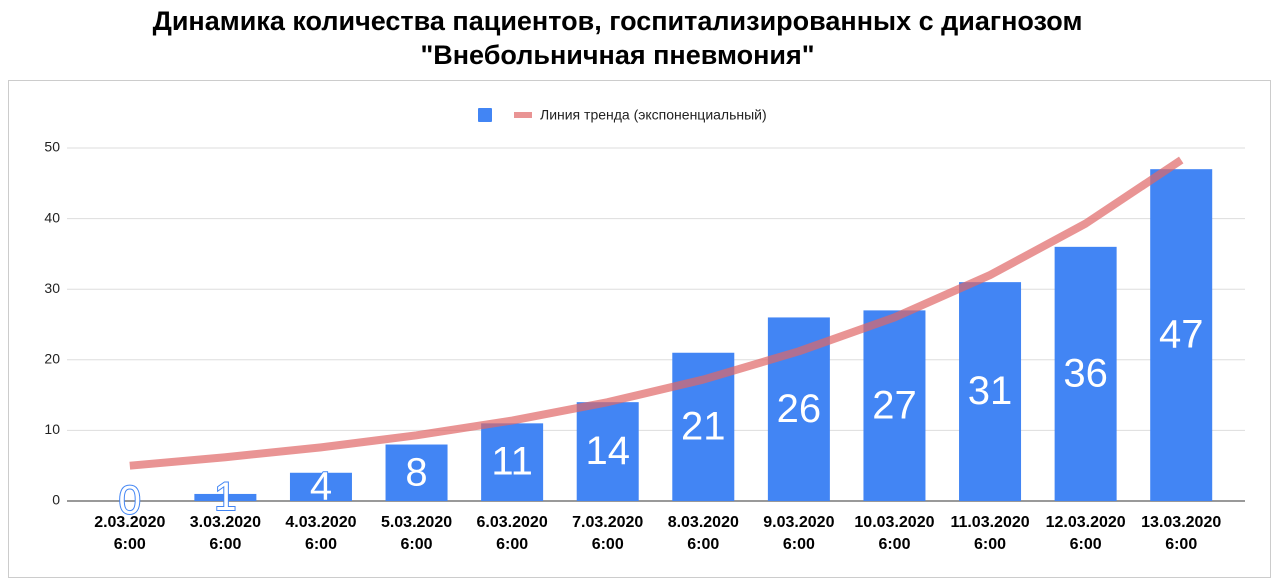 The width and height of the screenshot is (1280, 583). I want to click on x-tick-label: 5.03.2020 6:00, so click(416, 533).